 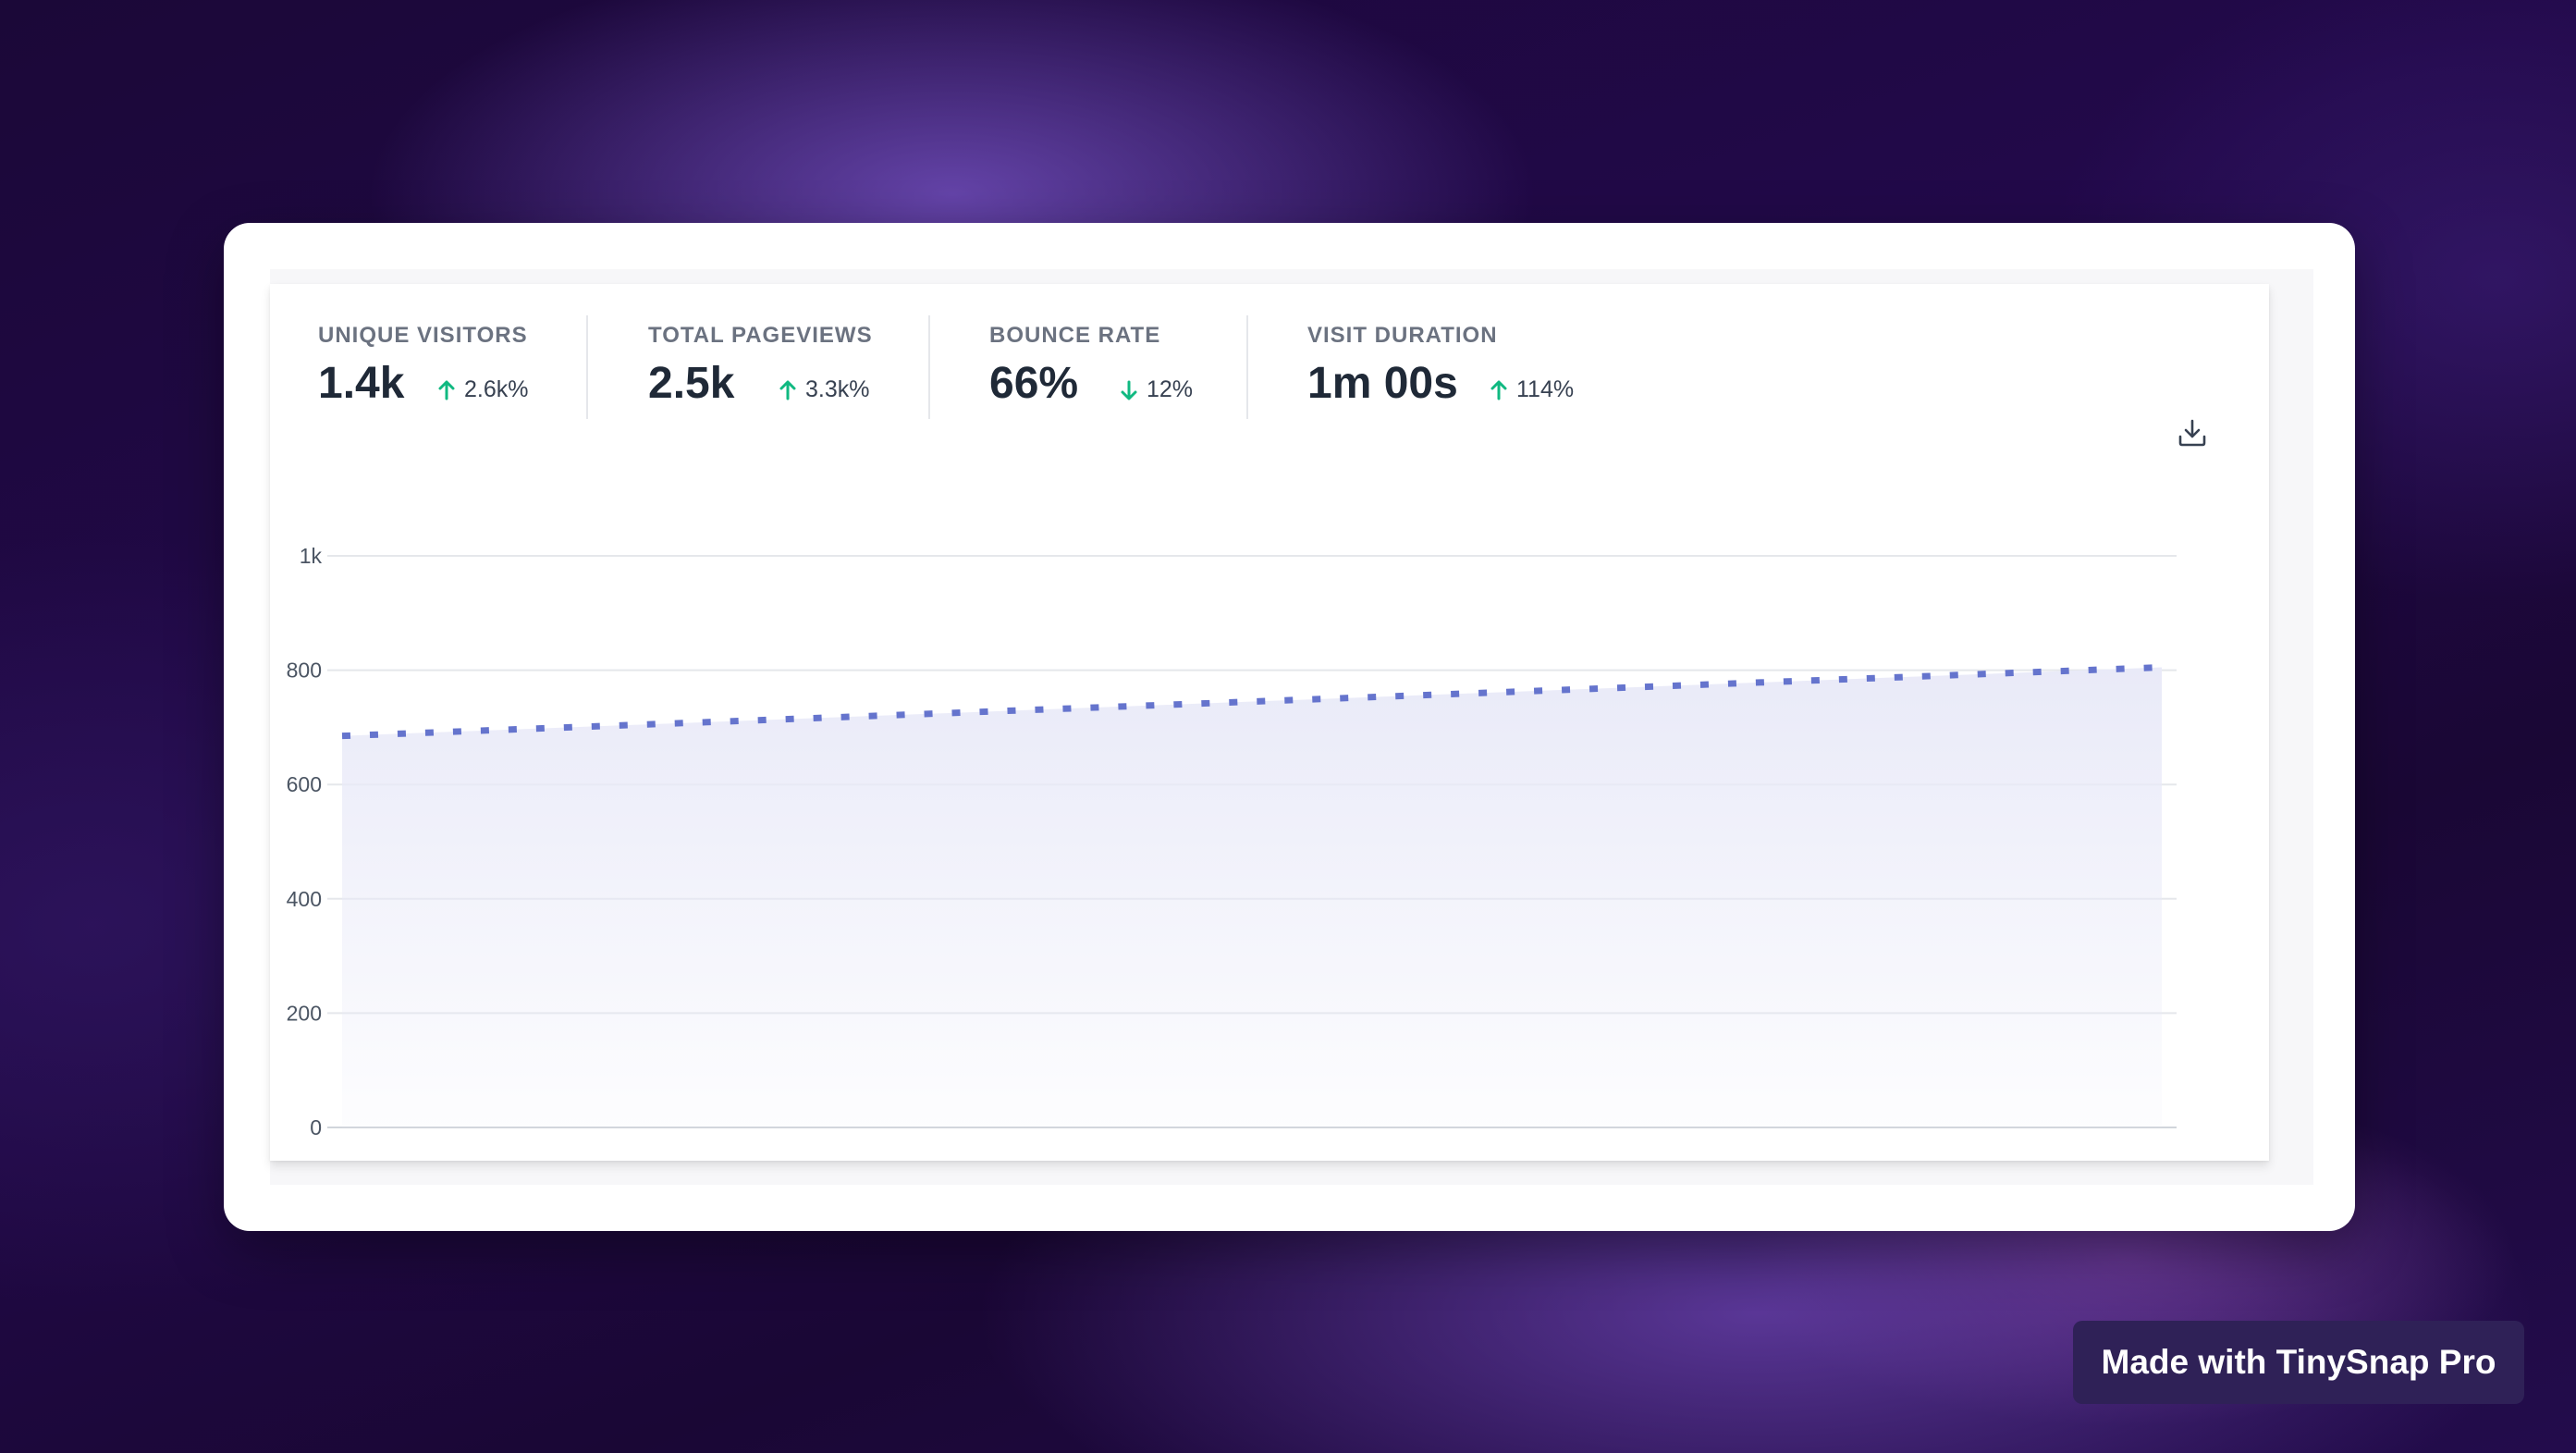 What do you see at coordinates (361, 383) in the screenshot?
I see `stat-value: 1.4k` at bounding box center [361, 383].